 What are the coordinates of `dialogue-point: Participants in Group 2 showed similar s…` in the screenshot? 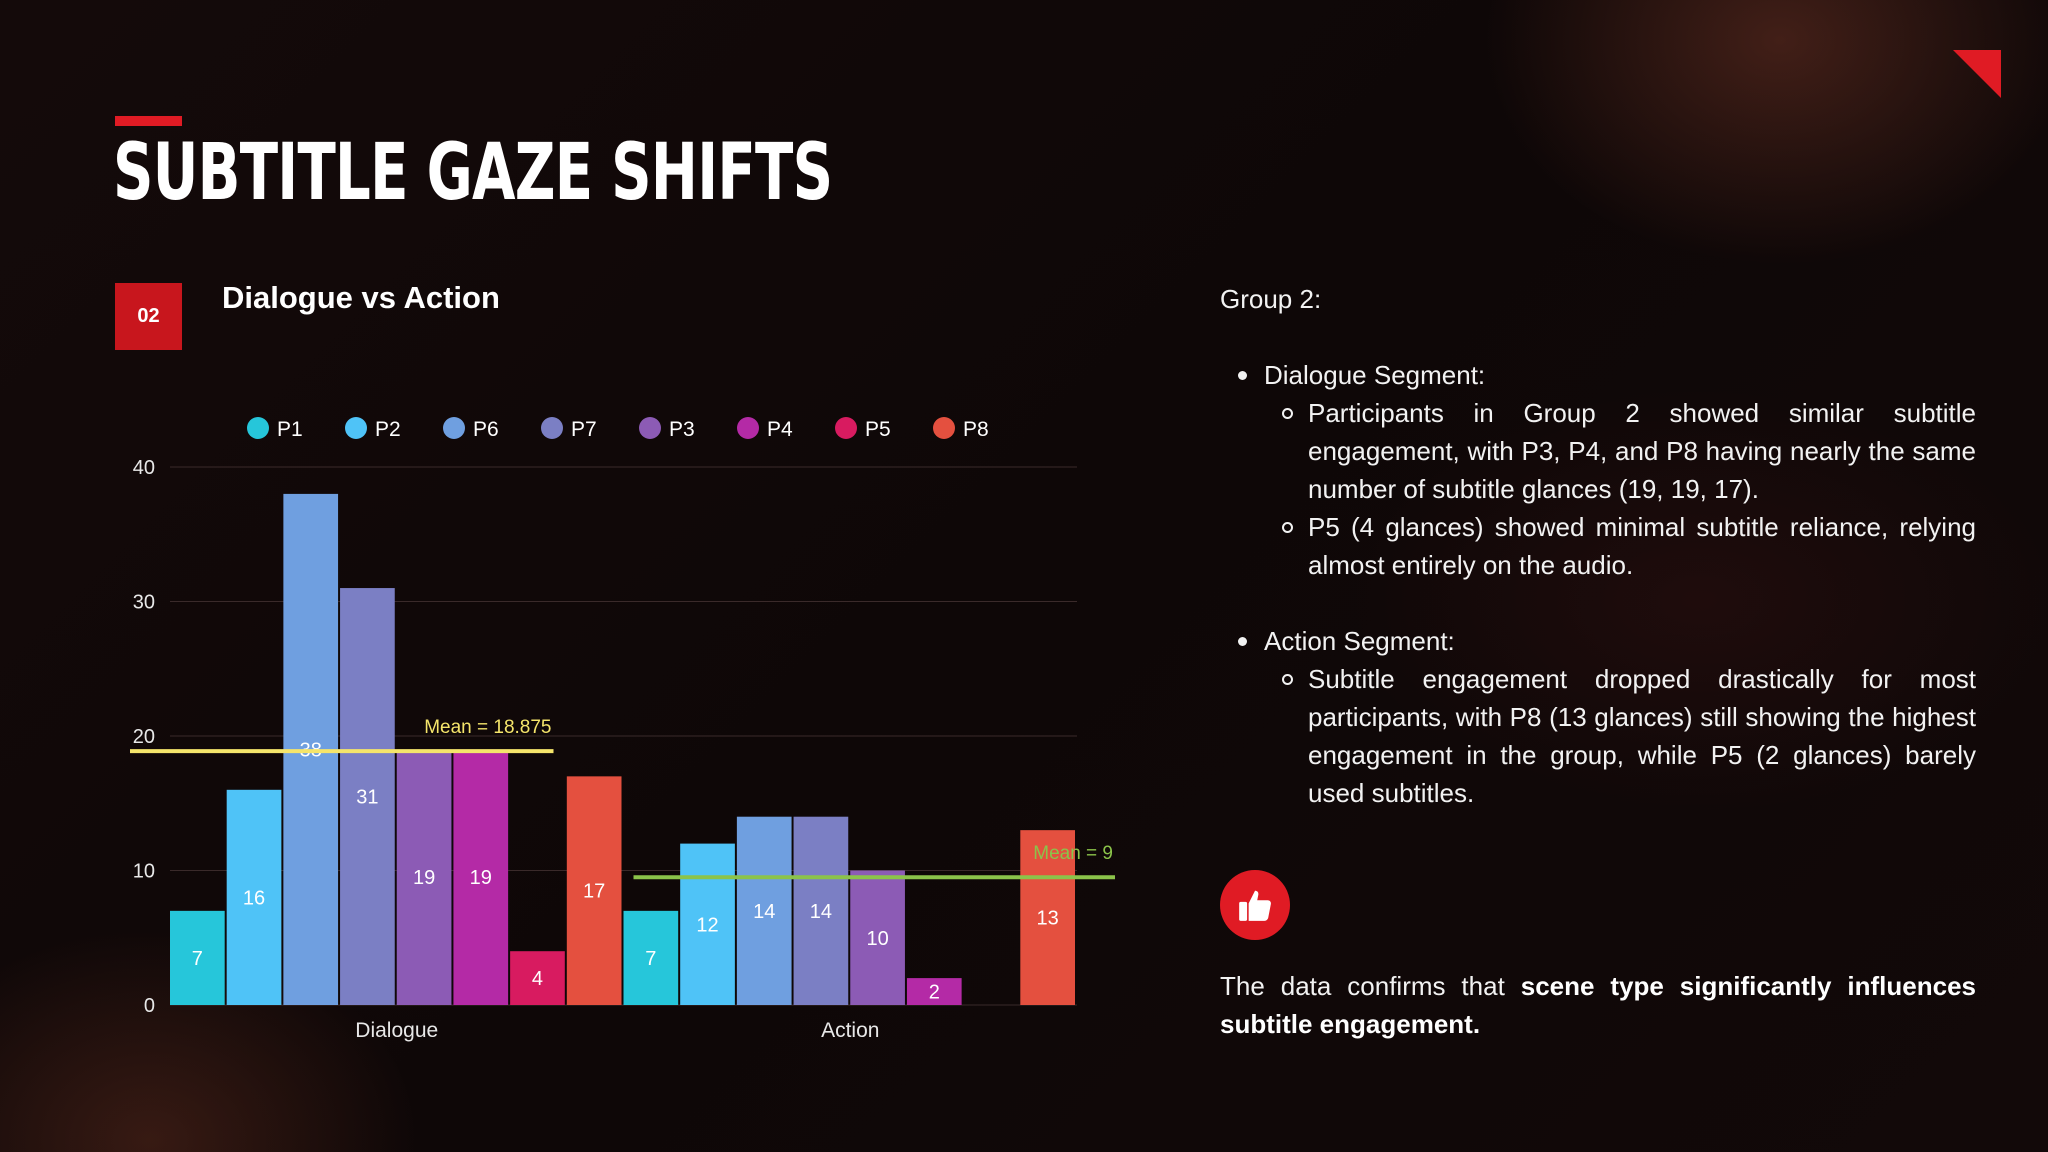 It's located at (1598, 451).